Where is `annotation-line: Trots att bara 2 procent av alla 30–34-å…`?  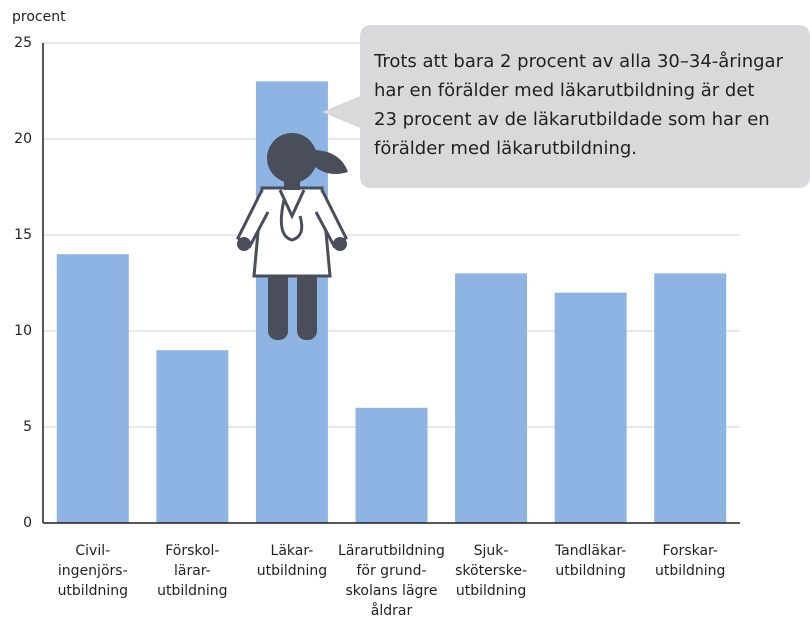 annotation-line: Trots att bara 2 procent av alla 30–34-å… is located at coordinates (578, 61).